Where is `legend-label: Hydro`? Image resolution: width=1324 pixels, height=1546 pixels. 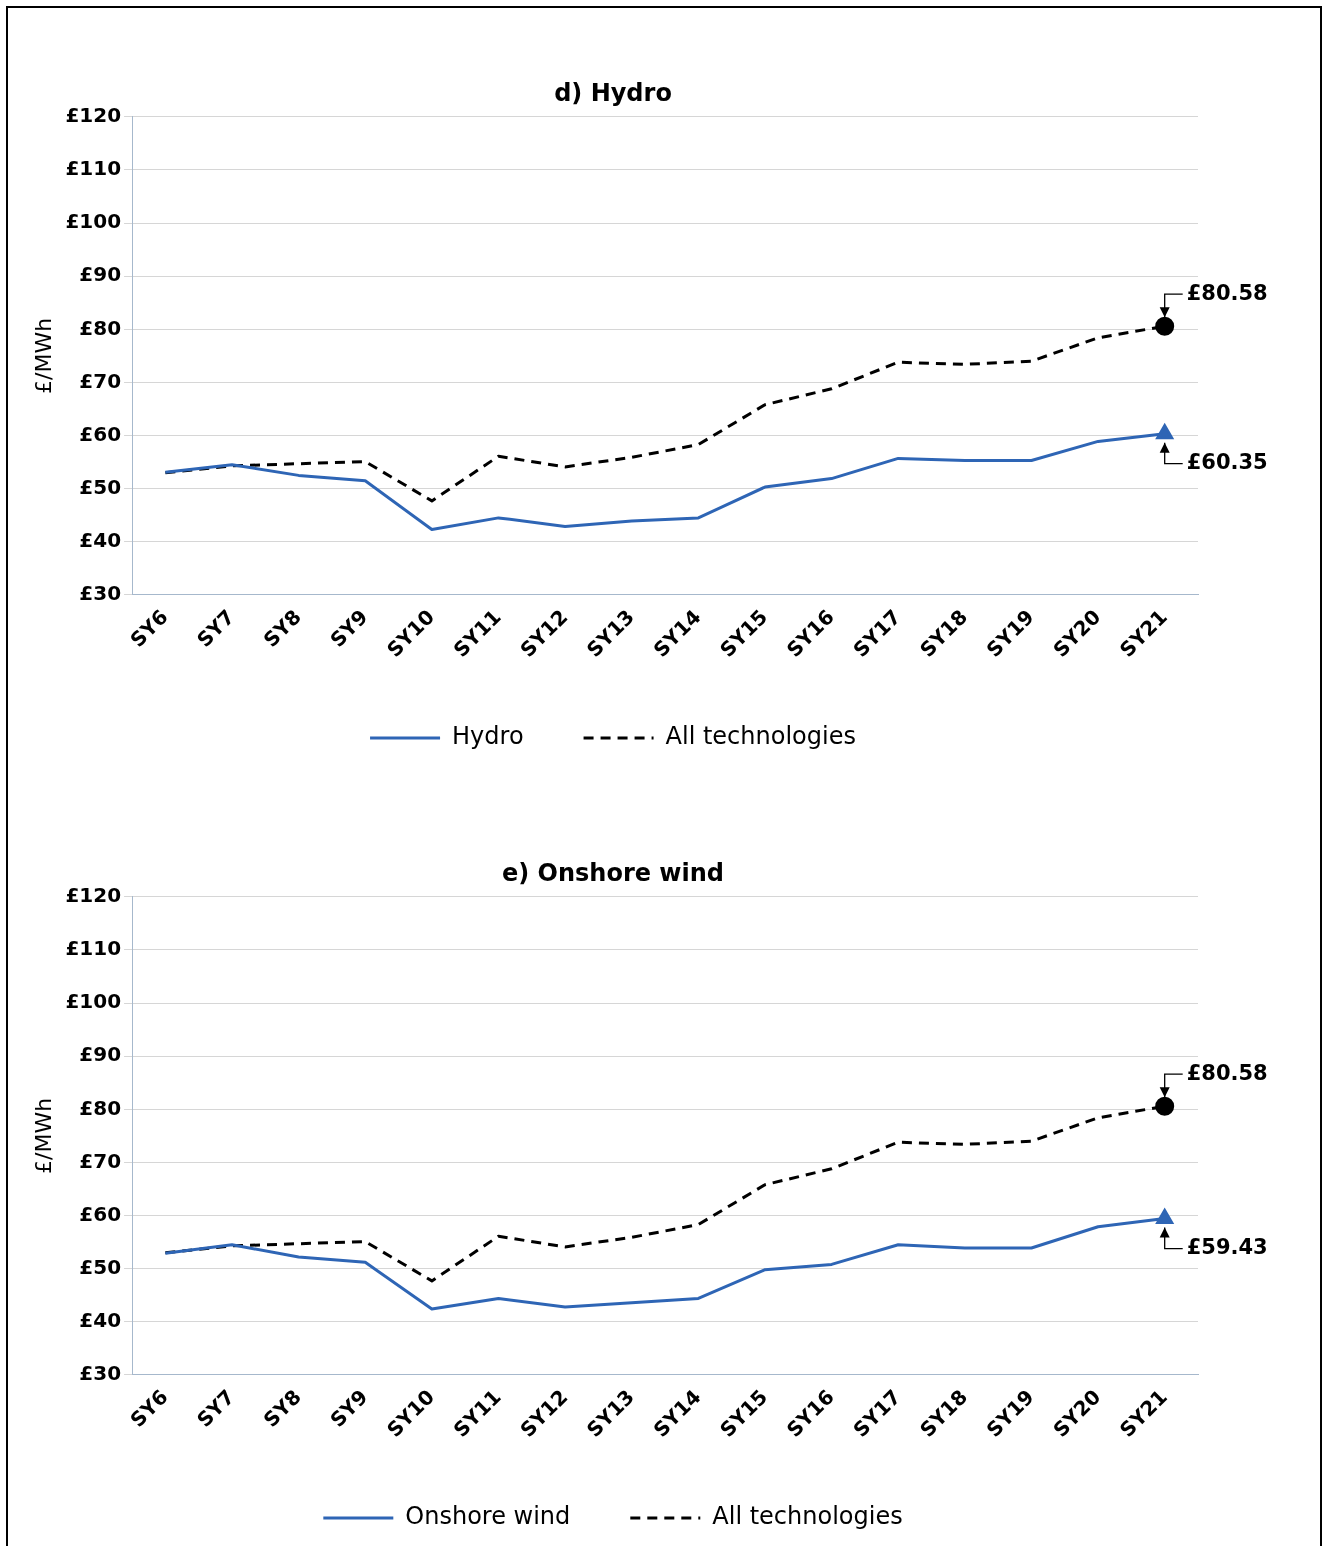 legend-label: Hydro is located at coordinates (488, 736).